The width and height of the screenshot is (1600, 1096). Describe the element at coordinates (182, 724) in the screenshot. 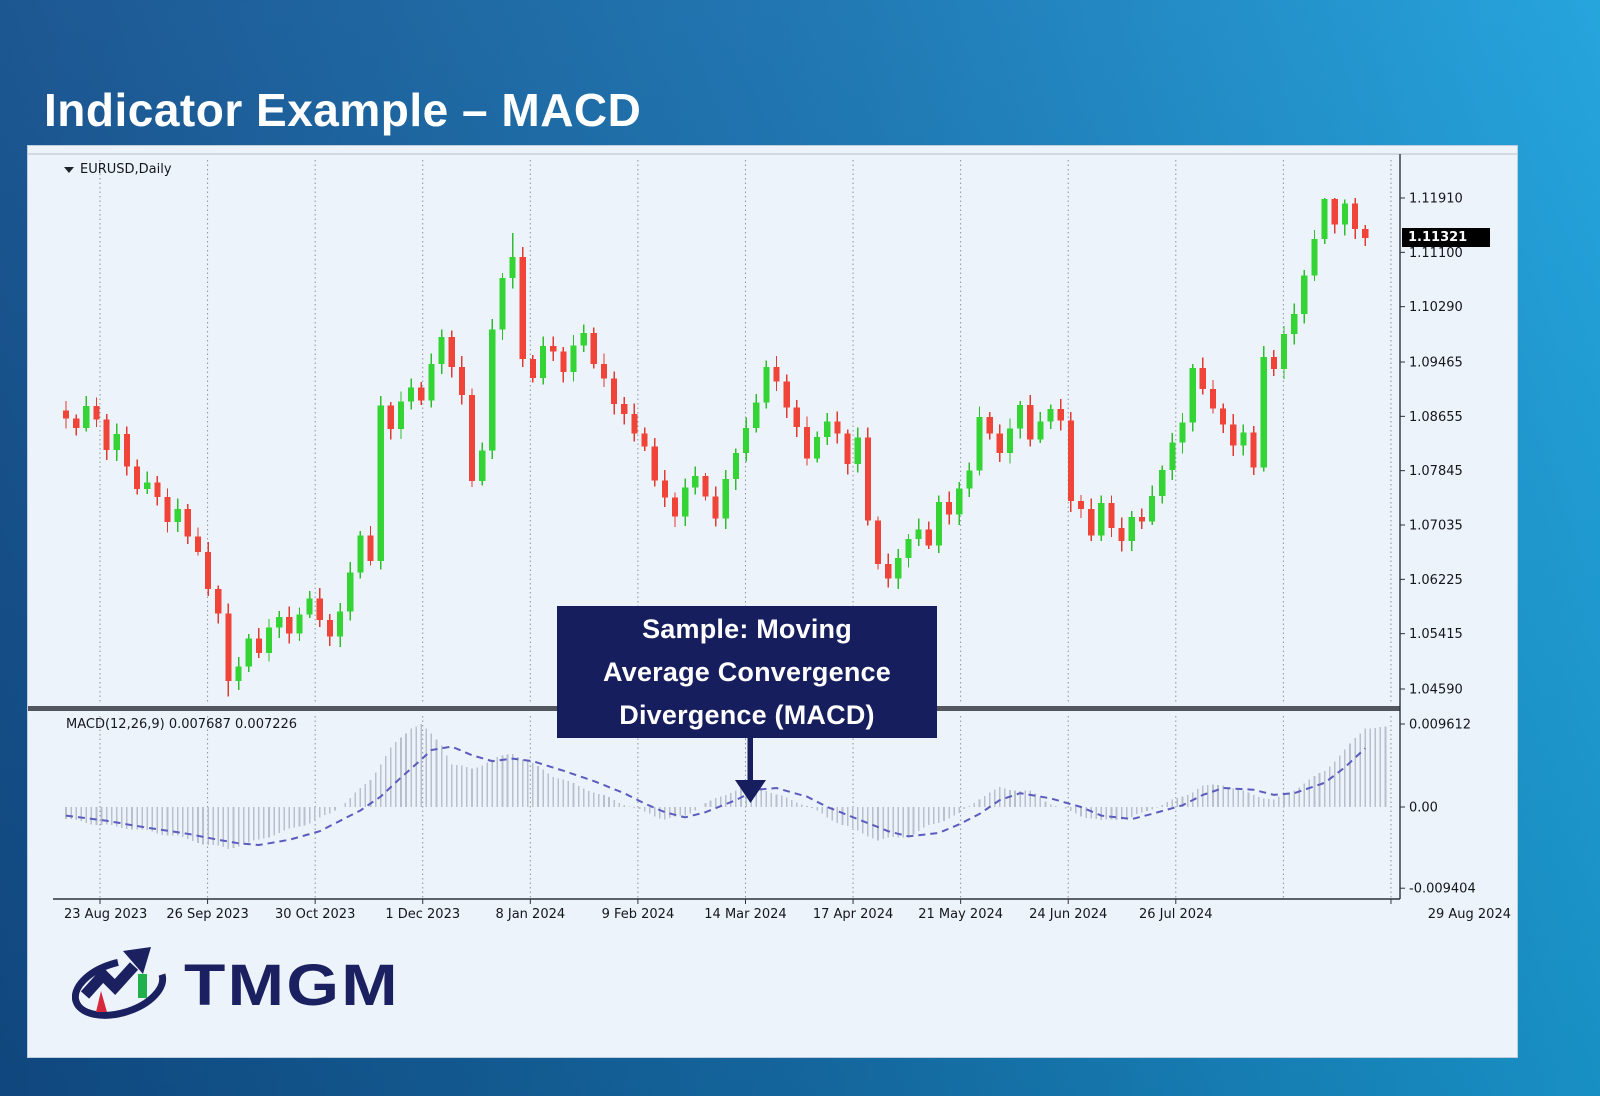

I see `macd-indicator-label: MACD(12,26,9) 0.007687 0.007226` at that location.